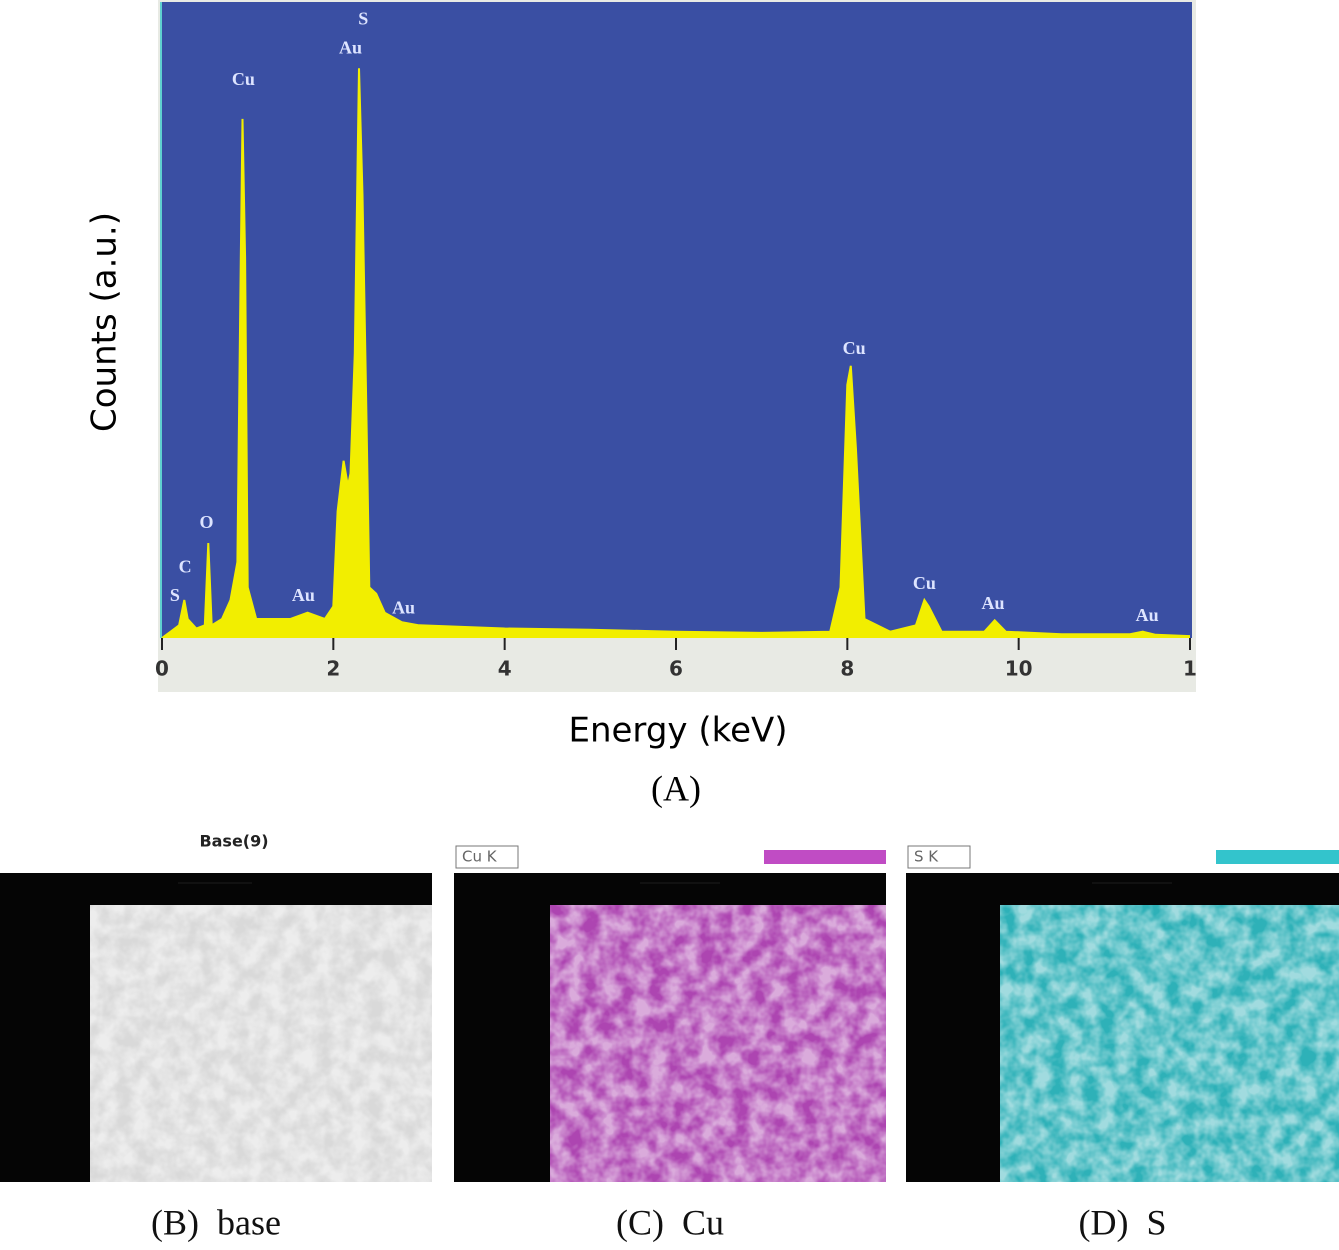  Describe the element at coordinates (677, 731) in the screenshot. I see `x-axis-label: Energy (keV)` at that location.